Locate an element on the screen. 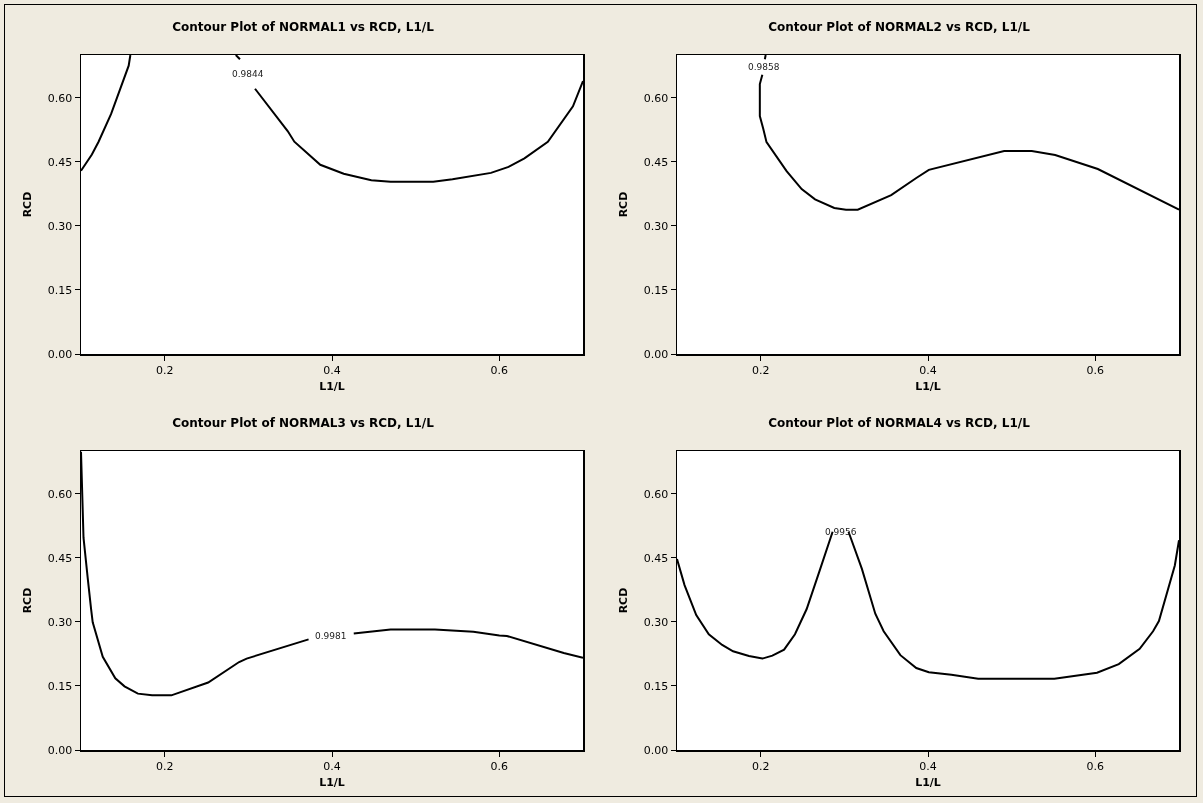 This screenshot has width=1203, height=803. annotation: 0.9981 is located at coordinates (331, 636).